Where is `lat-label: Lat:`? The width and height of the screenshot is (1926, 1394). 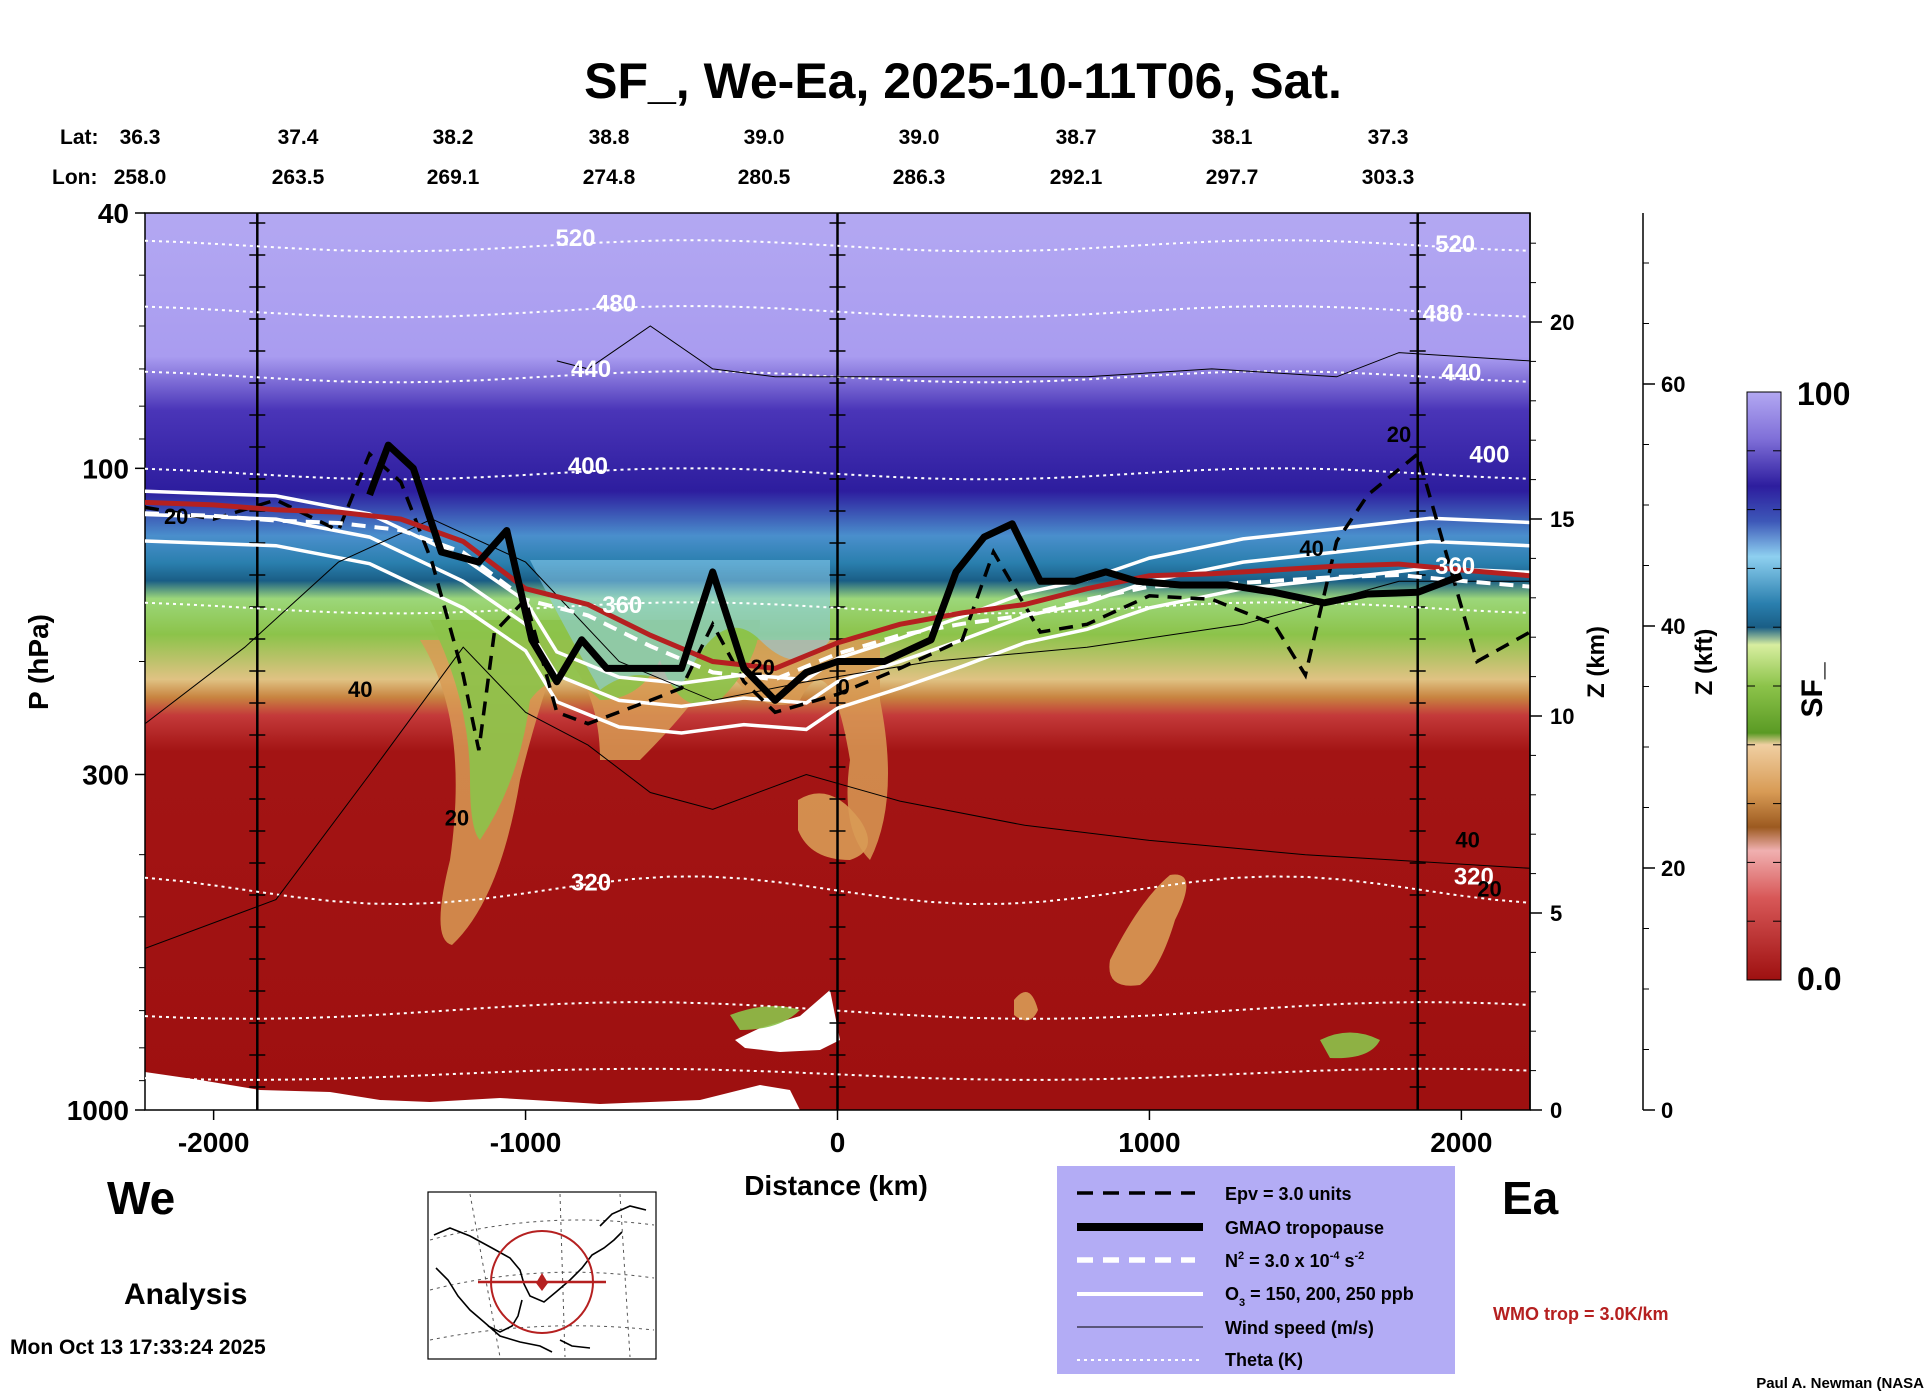
lat-label: Lat: is located at coordinates (79, 137).